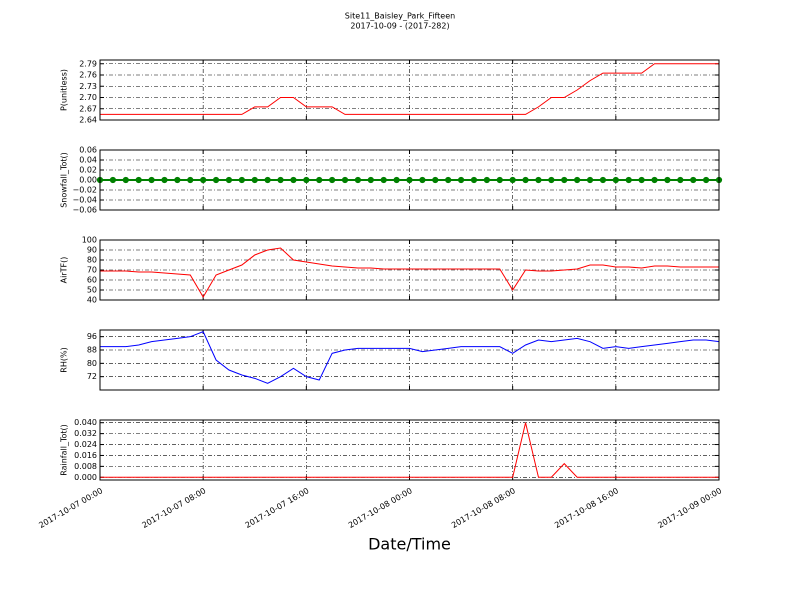  I want to click on y-tick-label: 2.67, so click(88, 108).